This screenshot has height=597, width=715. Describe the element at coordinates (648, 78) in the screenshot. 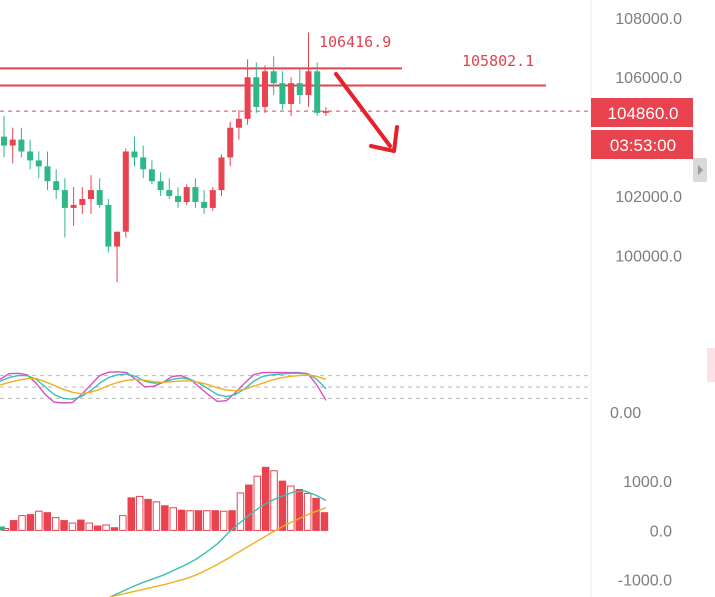

I see `price-axis-tick: 106000.0` at that location.